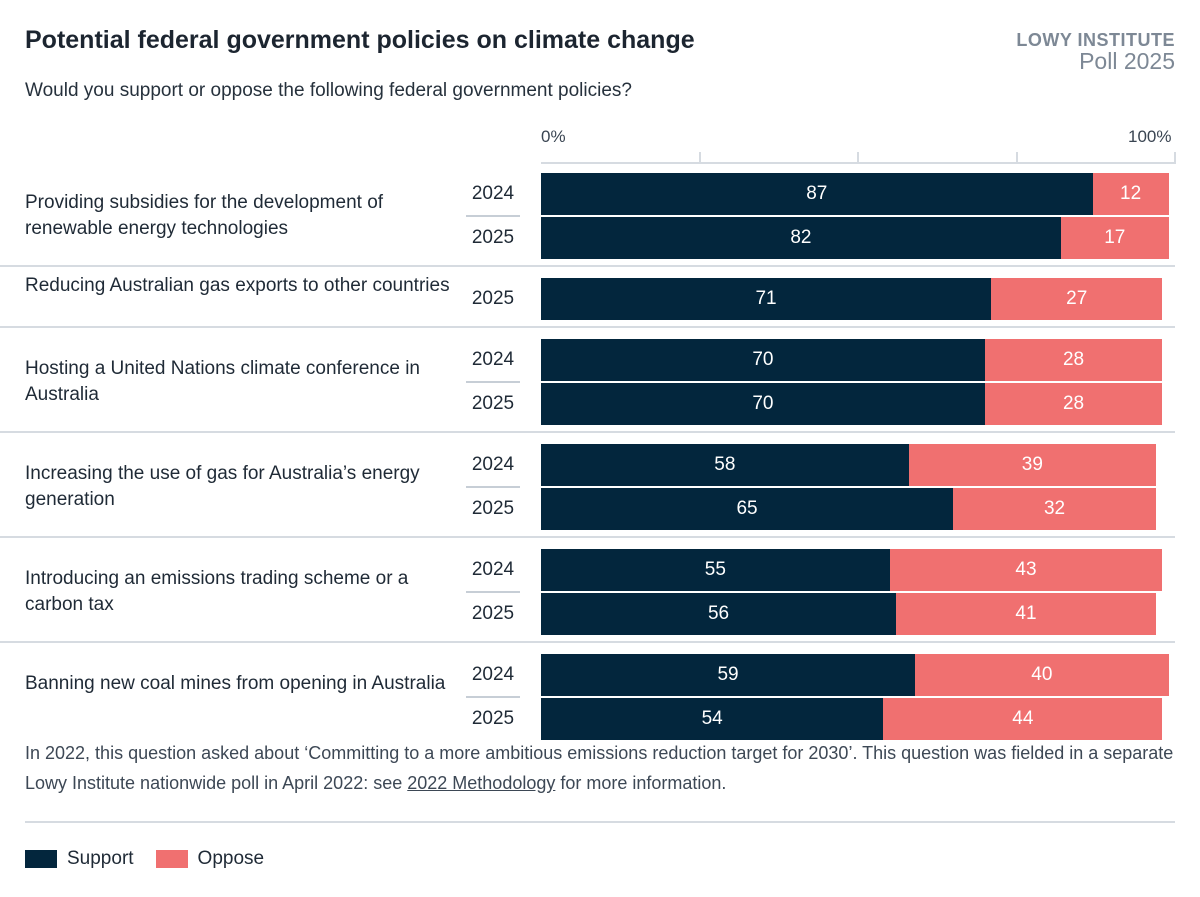 This screenshot has height=897, width=1200. Describe the element at coordinates (1054, 509) in the screenshot. I see `bar-oppose: 32` at that location.